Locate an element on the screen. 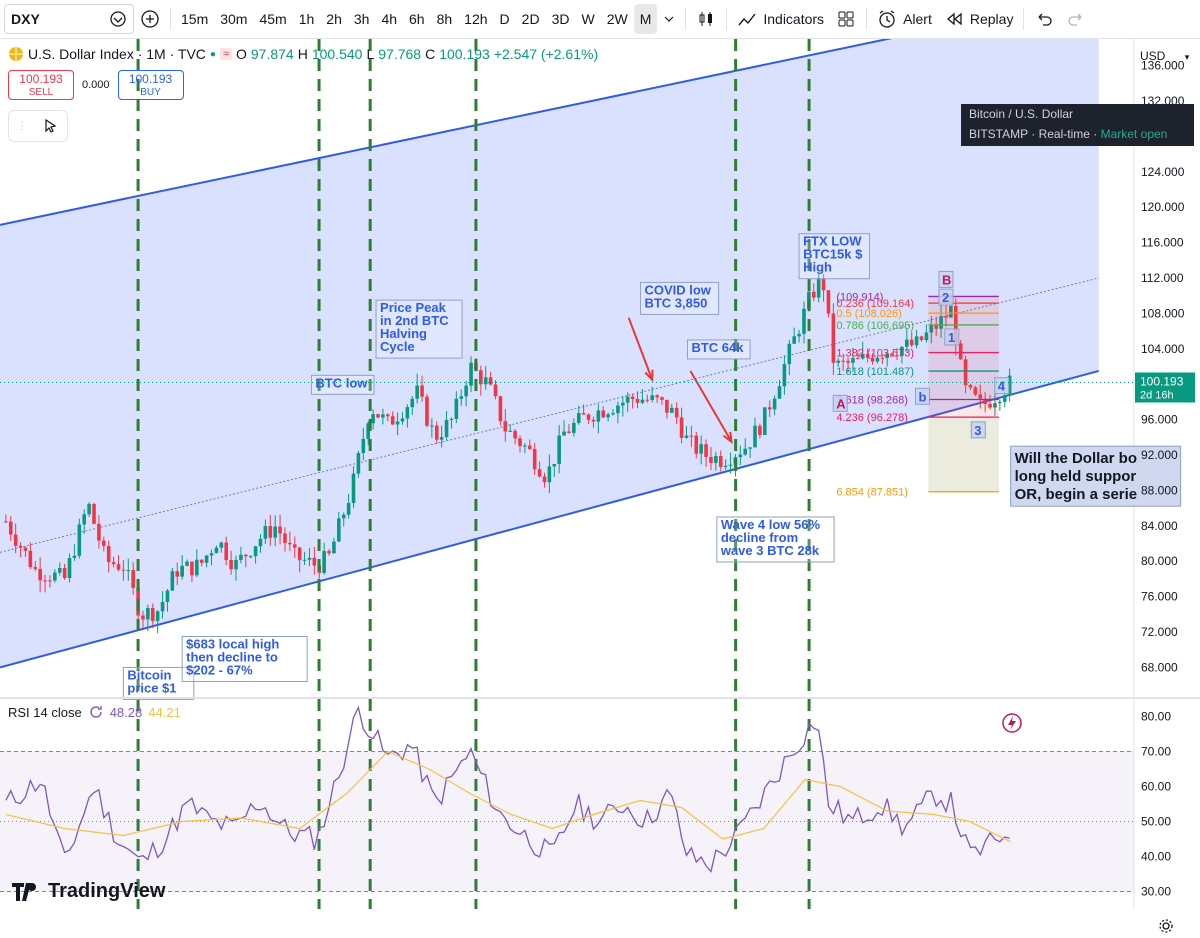 This screenshot has width=1200, height=938. lightning-icon is located at coordinates (1012, 723).